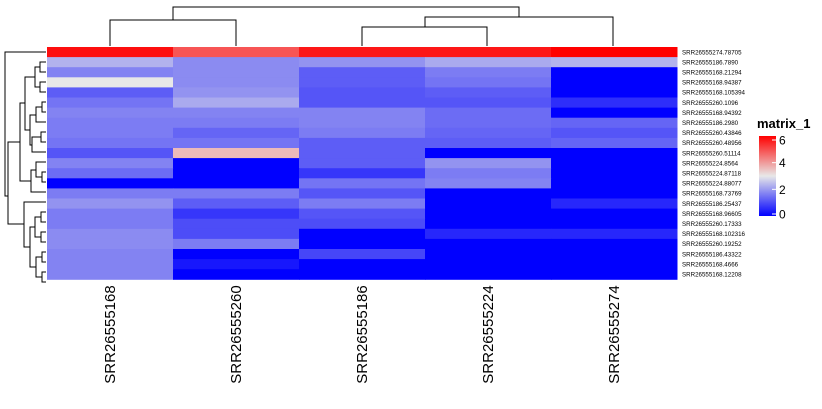  I want to click on row-label: SRR26555260.19252, so click(712, 244).